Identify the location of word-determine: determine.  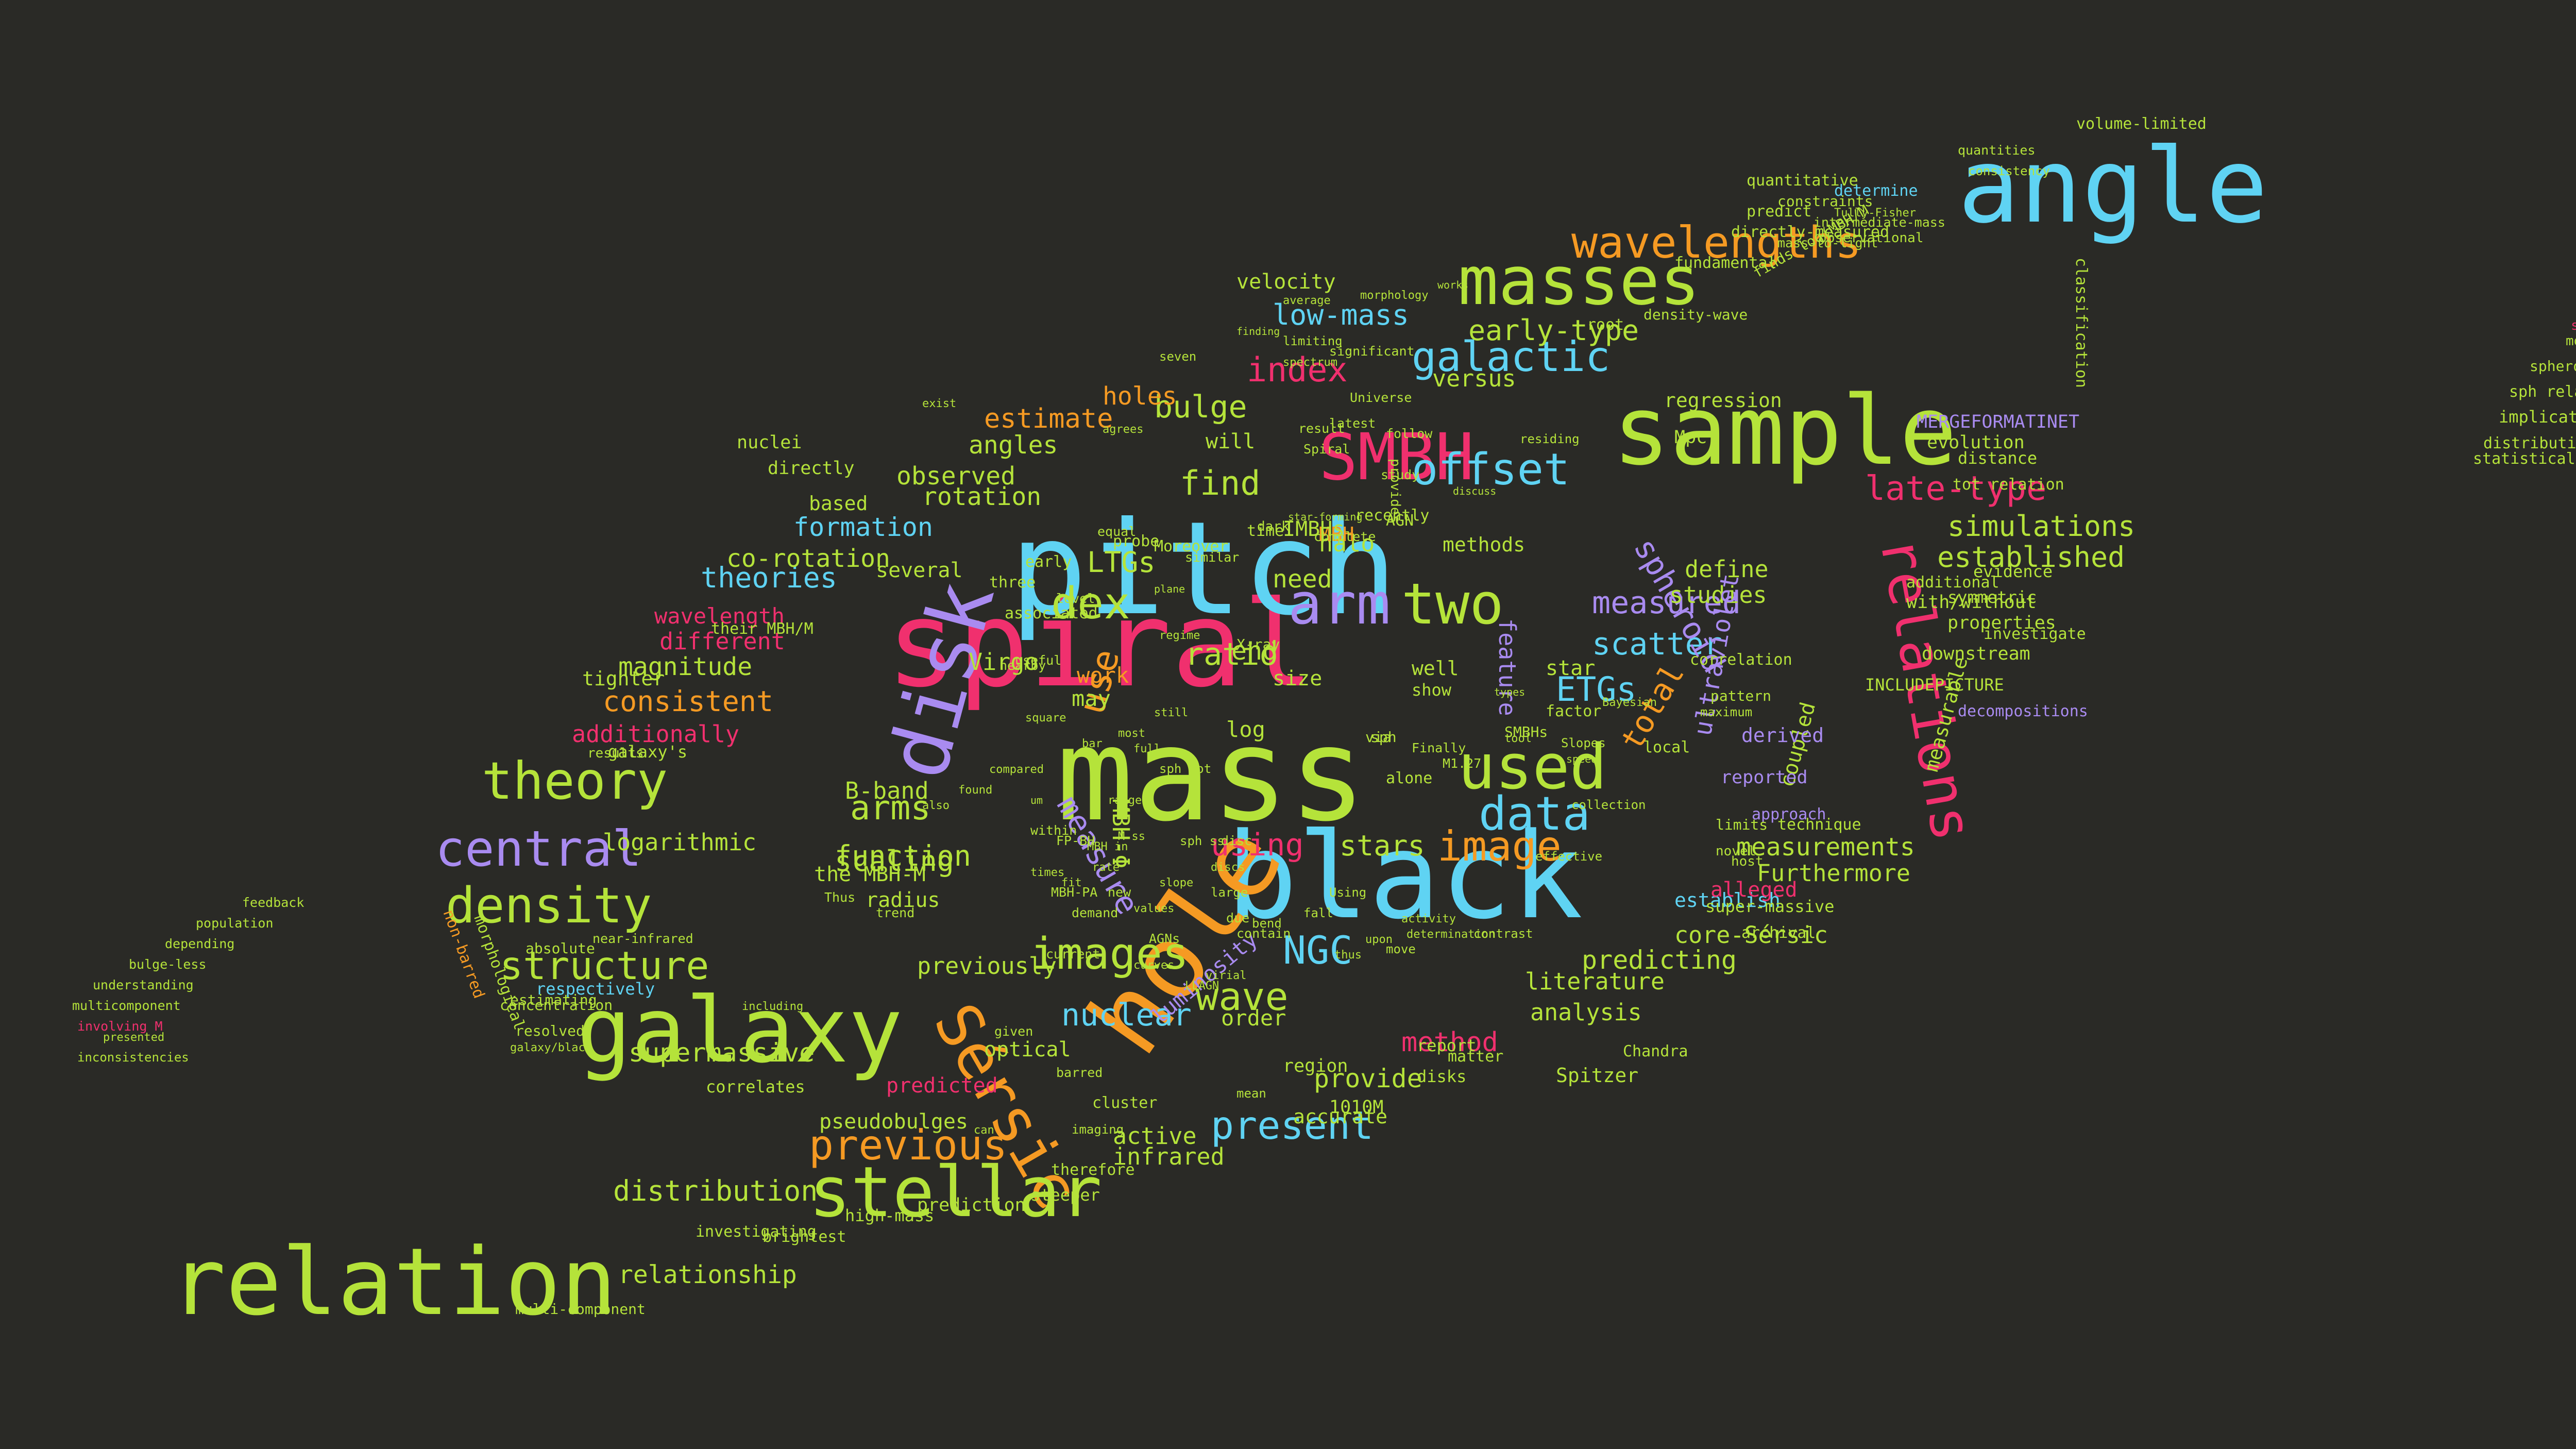
(1876, 191).